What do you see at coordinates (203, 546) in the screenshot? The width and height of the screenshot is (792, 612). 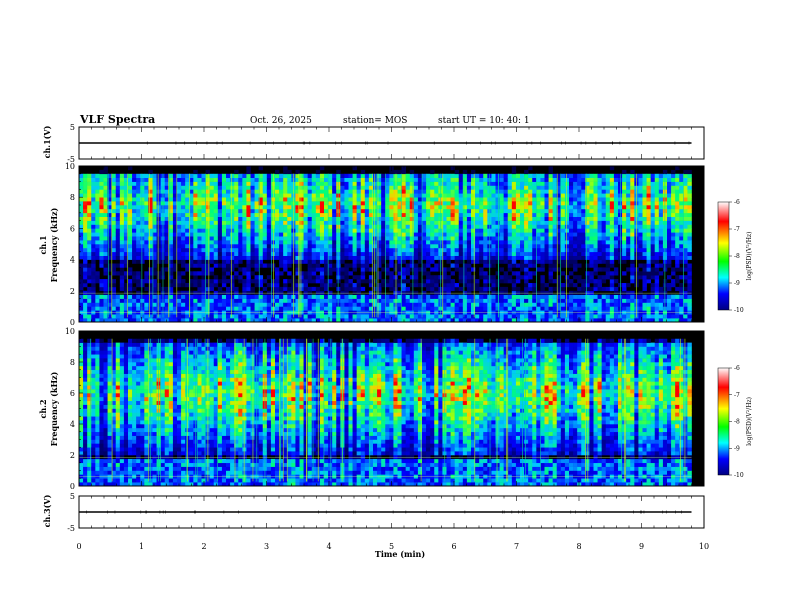 I see `x-tick-label: 2` at bounding box center [203, 546].